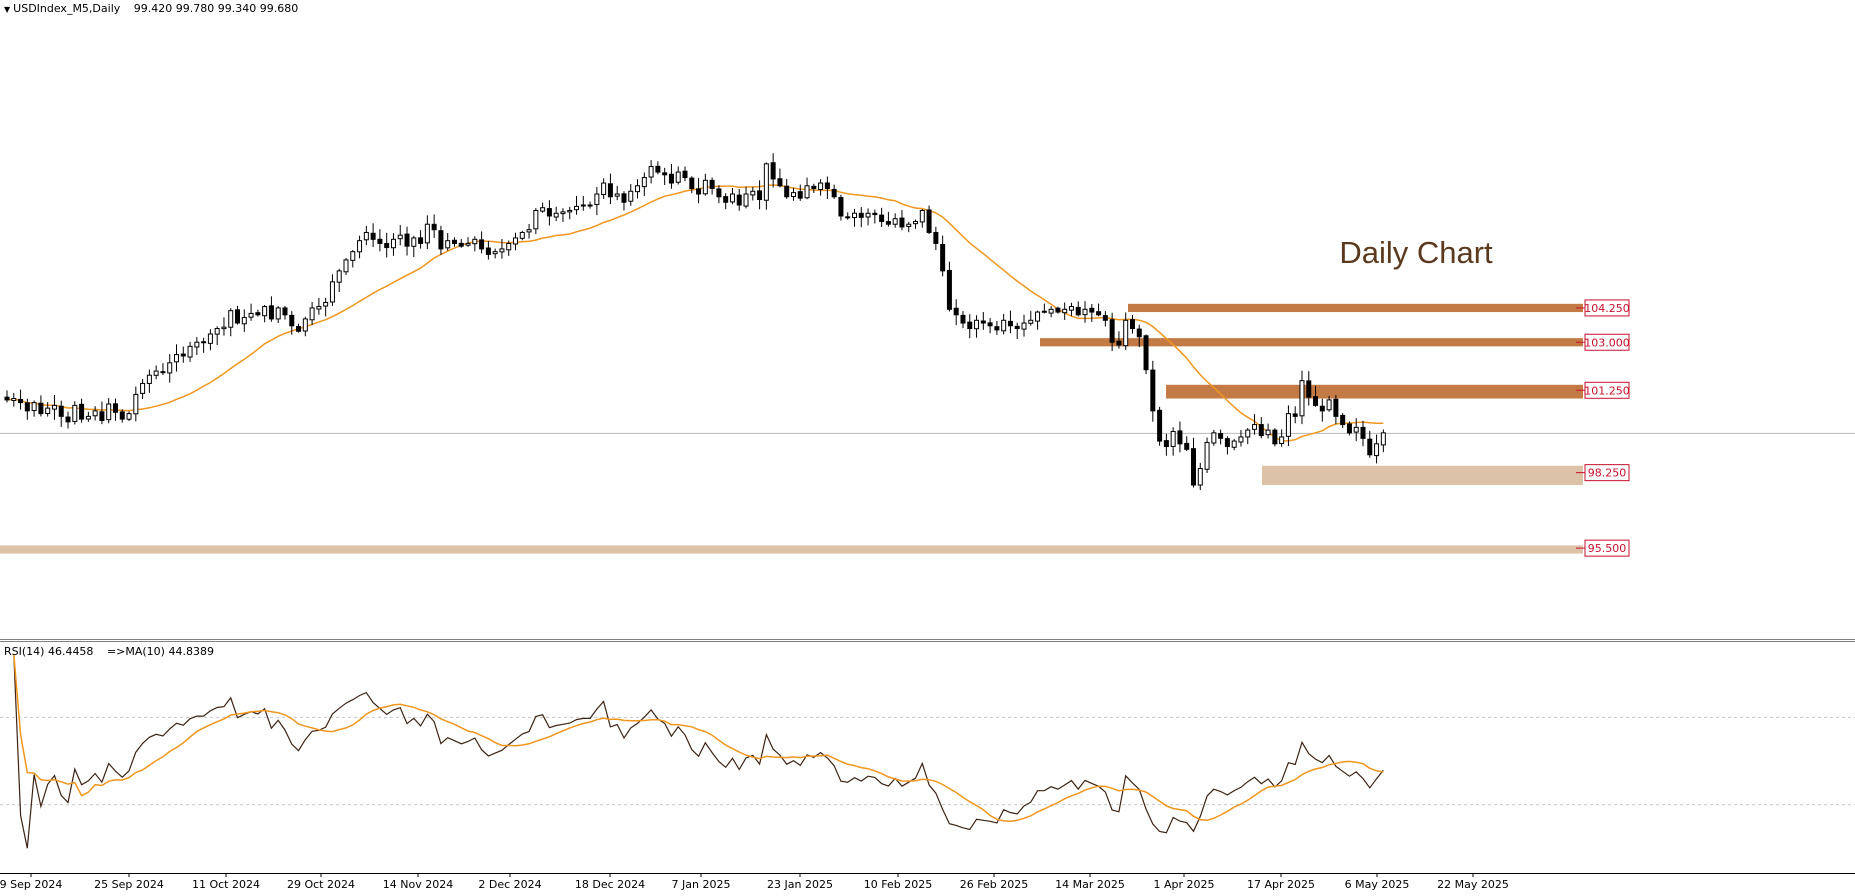 The height and width of the screenshot is (896, 1855). I want to click on x-tick-label: 22 May 2025, so click(1473, 884).